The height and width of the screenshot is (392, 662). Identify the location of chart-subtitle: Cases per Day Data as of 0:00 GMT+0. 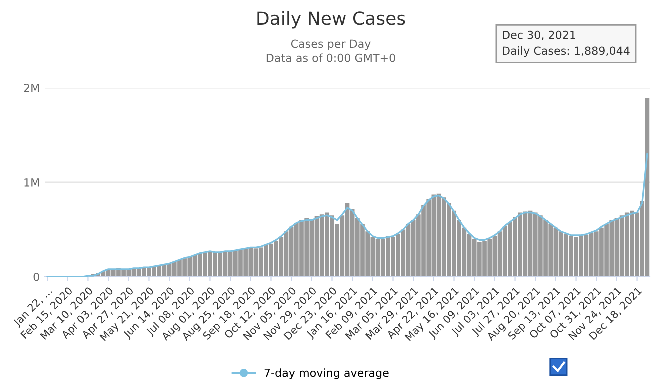
(331, 51).